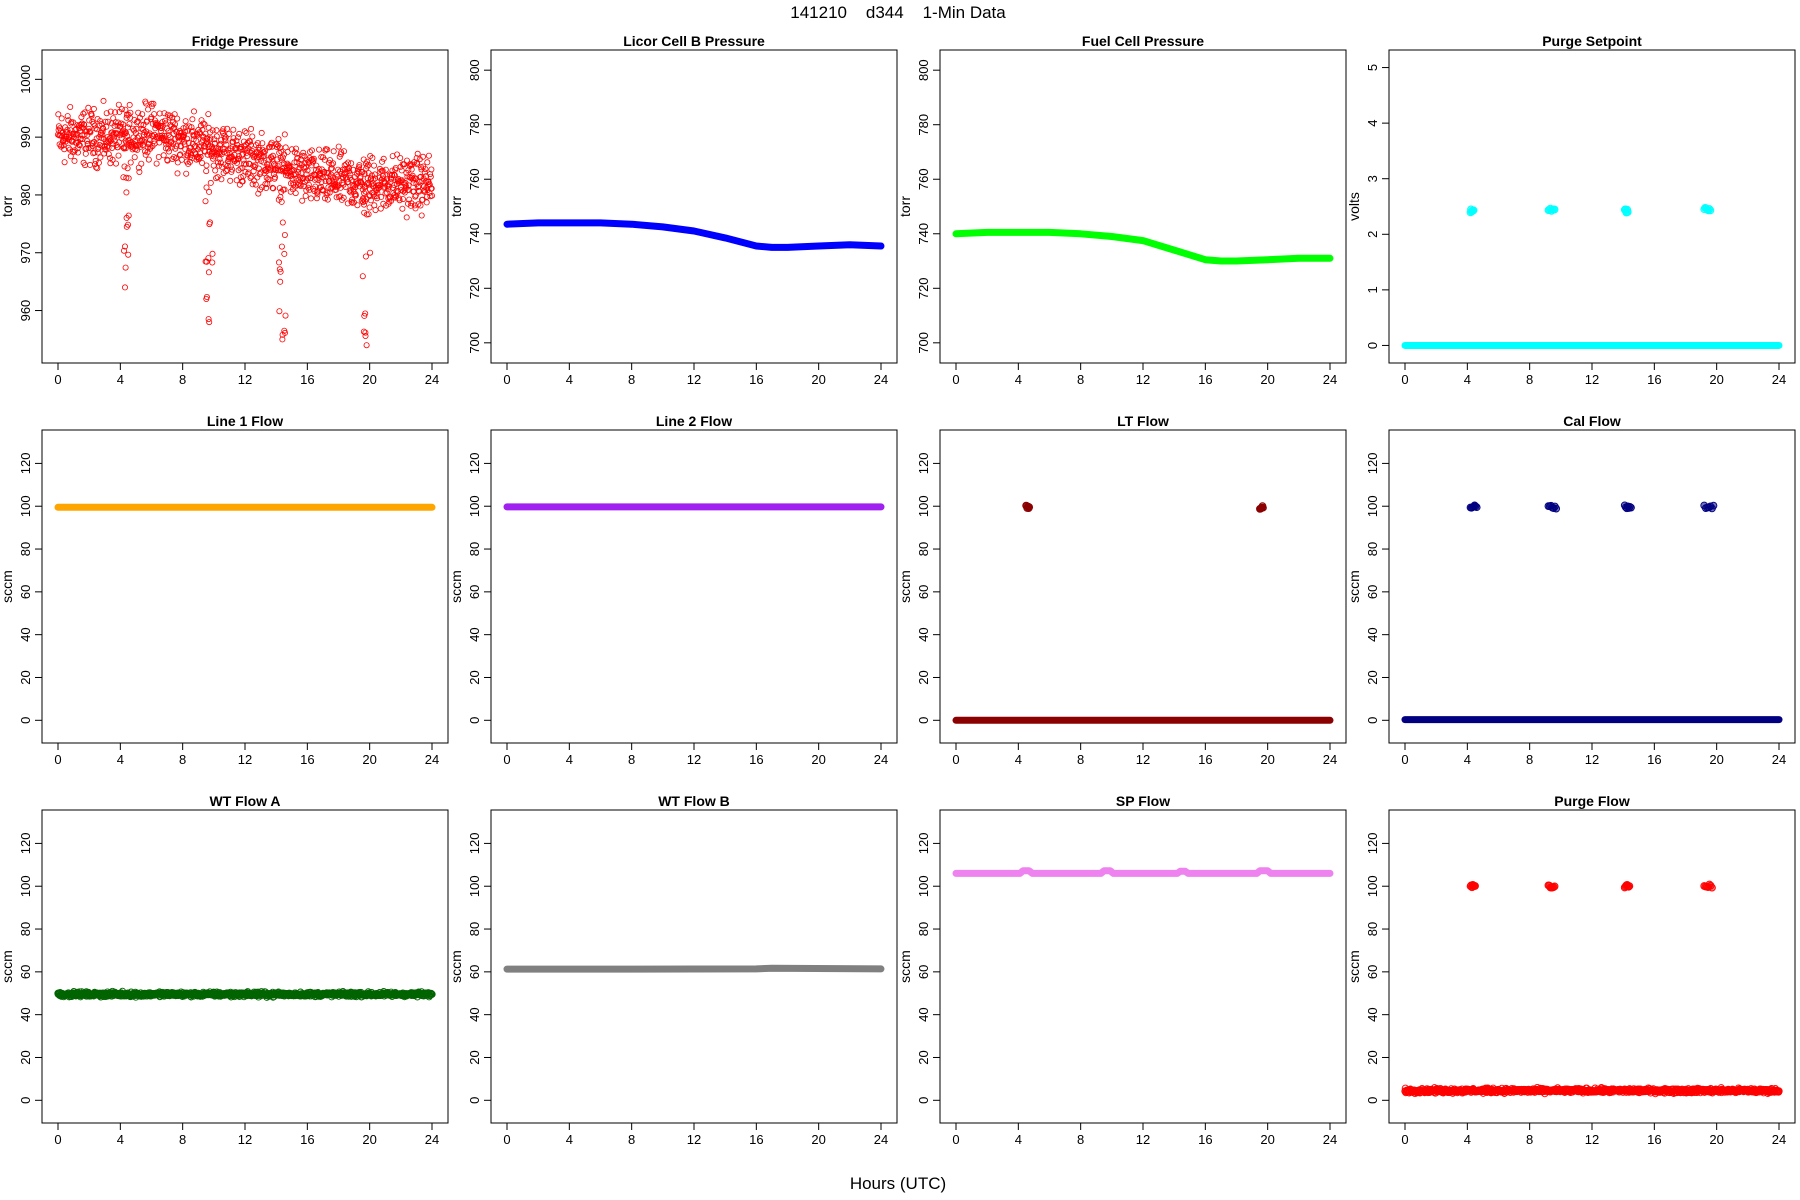  What do you see at coordinates (245, 223) in the screenshot?
I see `series-fridge-pressure` at bounding box center [245, 223].